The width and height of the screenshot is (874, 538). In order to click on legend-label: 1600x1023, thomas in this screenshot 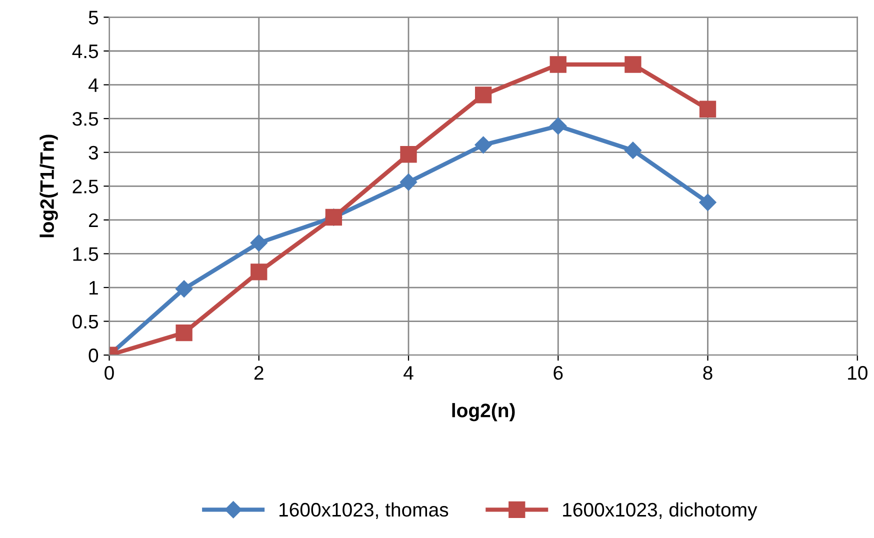, I will do `click(364, 510)`.